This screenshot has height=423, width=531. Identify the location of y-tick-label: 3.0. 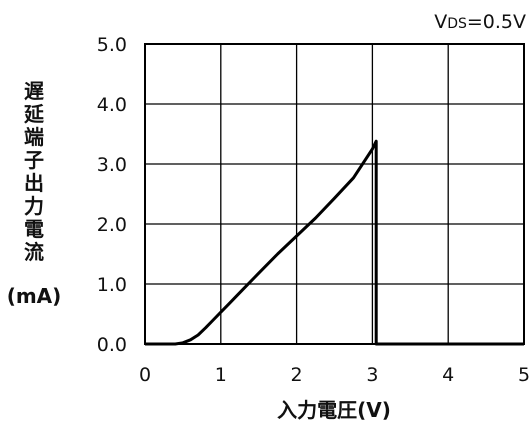
(112, 165).